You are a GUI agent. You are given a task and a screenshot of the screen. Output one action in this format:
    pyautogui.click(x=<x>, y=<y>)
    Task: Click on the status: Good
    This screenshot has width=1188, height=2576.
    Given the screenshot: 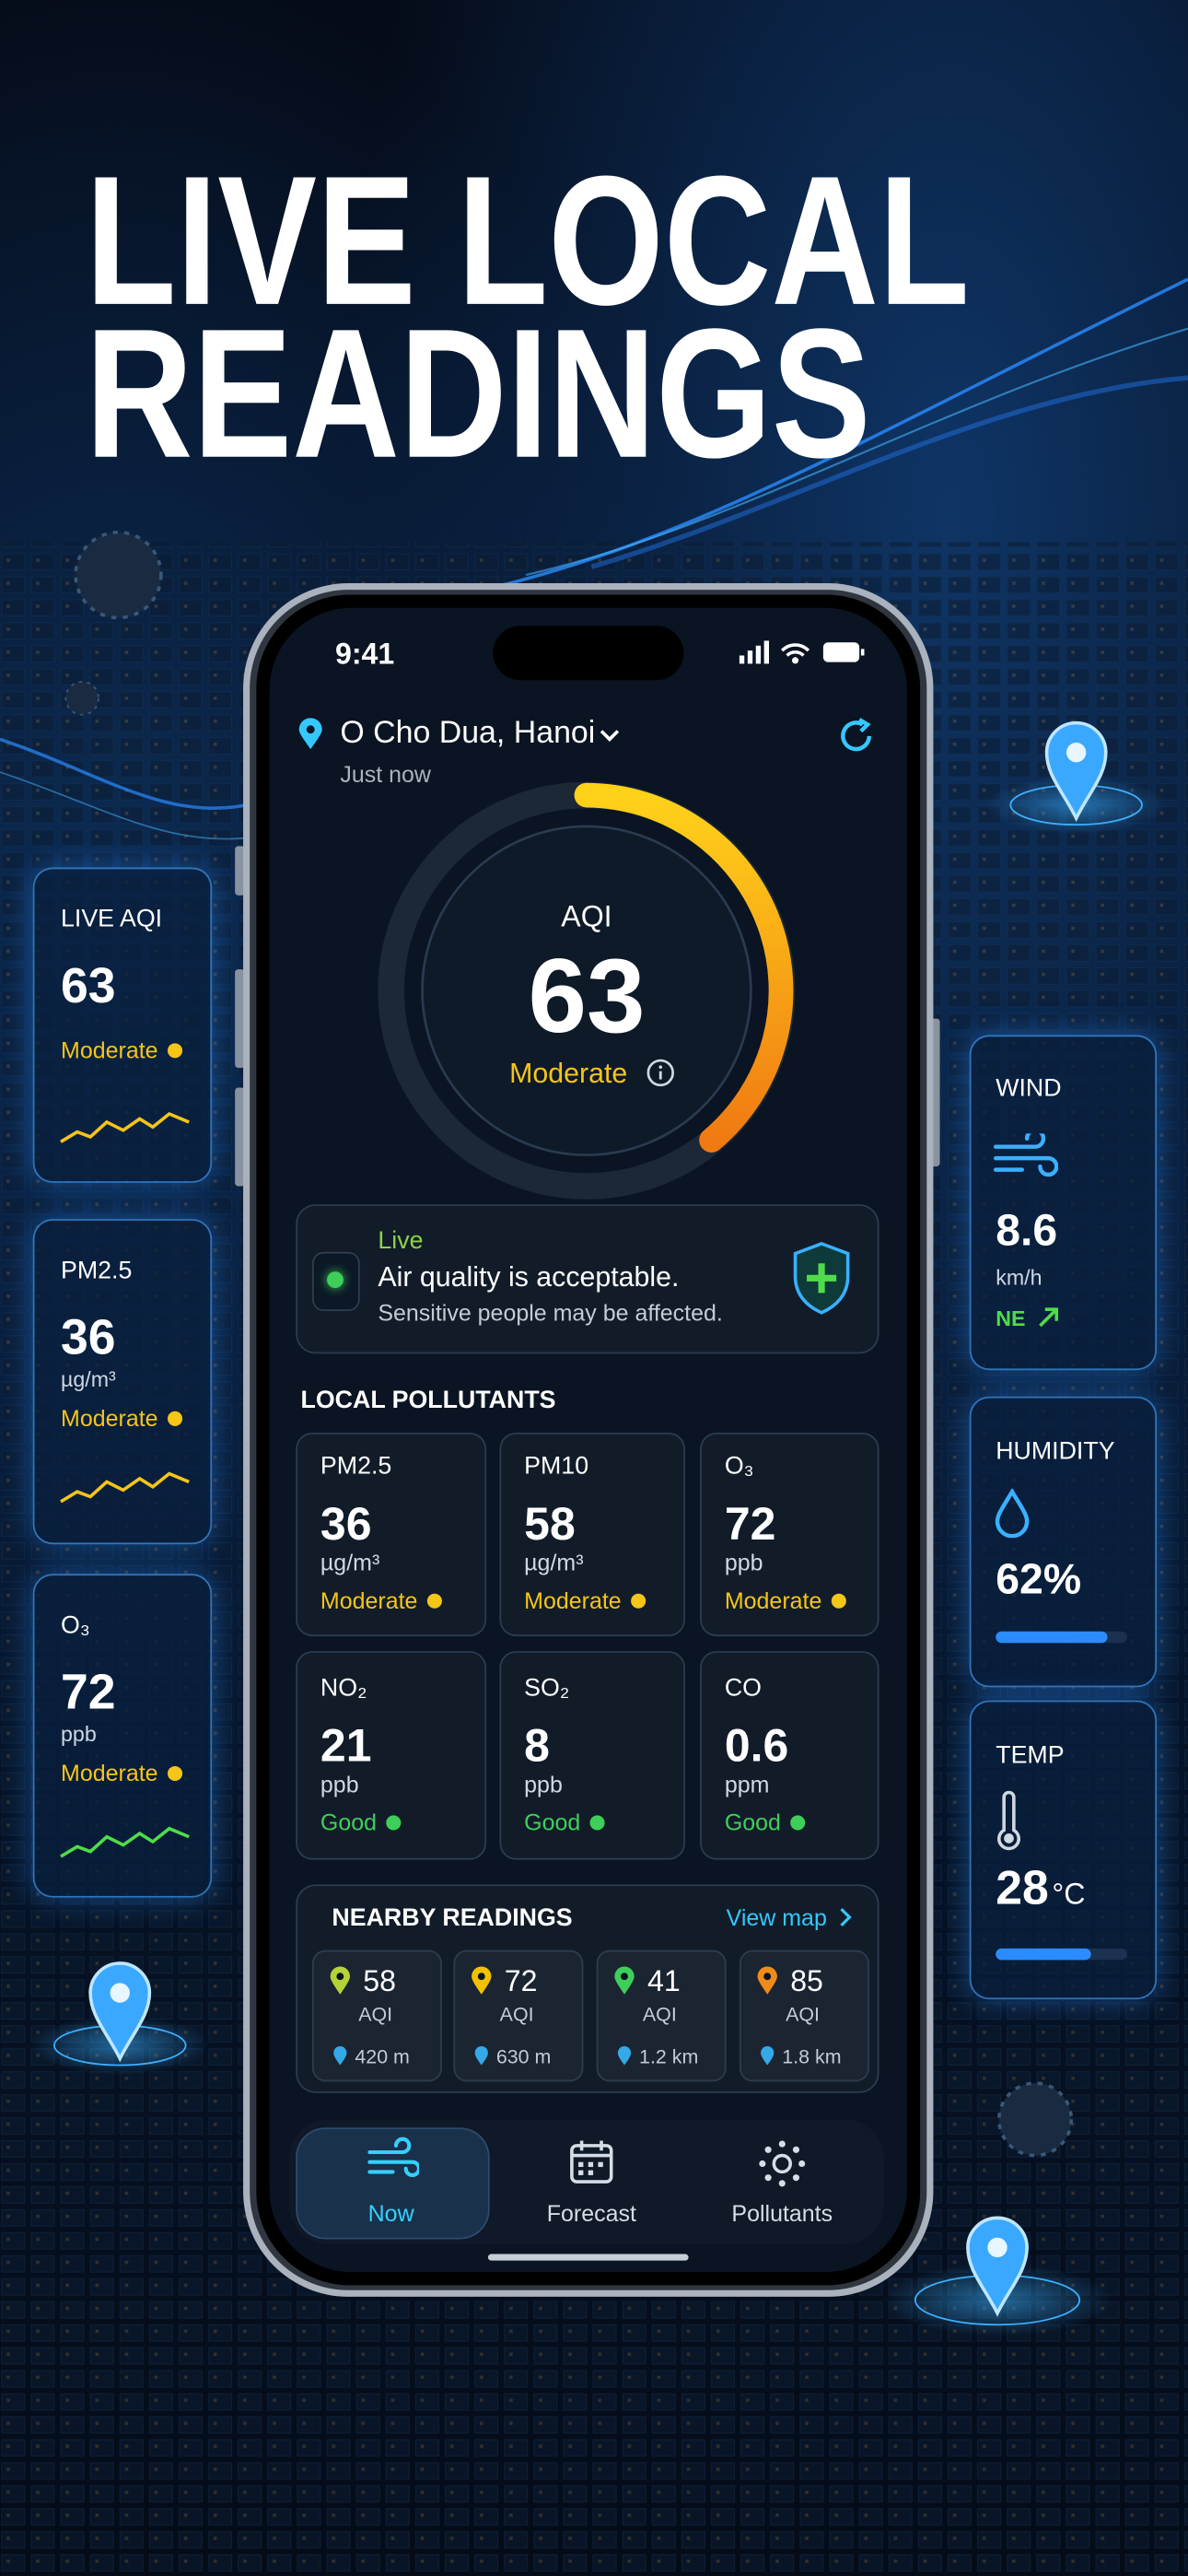 What is the action you would take?
    pyautogui.click(x=361, y=1821)
    